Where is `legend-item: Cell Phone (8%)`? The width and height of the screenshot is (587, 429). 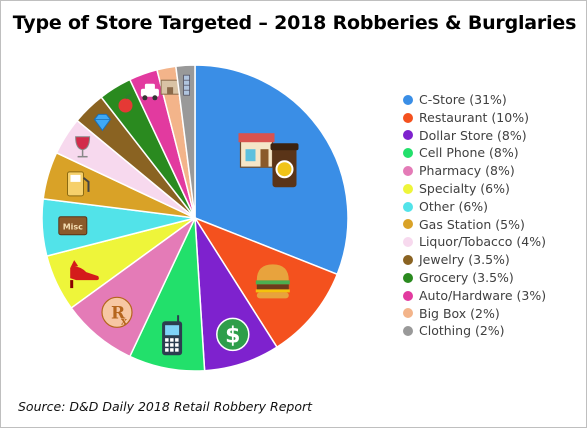 legend-item: Cell Phone (8%) is located at coordinates (474, 153).